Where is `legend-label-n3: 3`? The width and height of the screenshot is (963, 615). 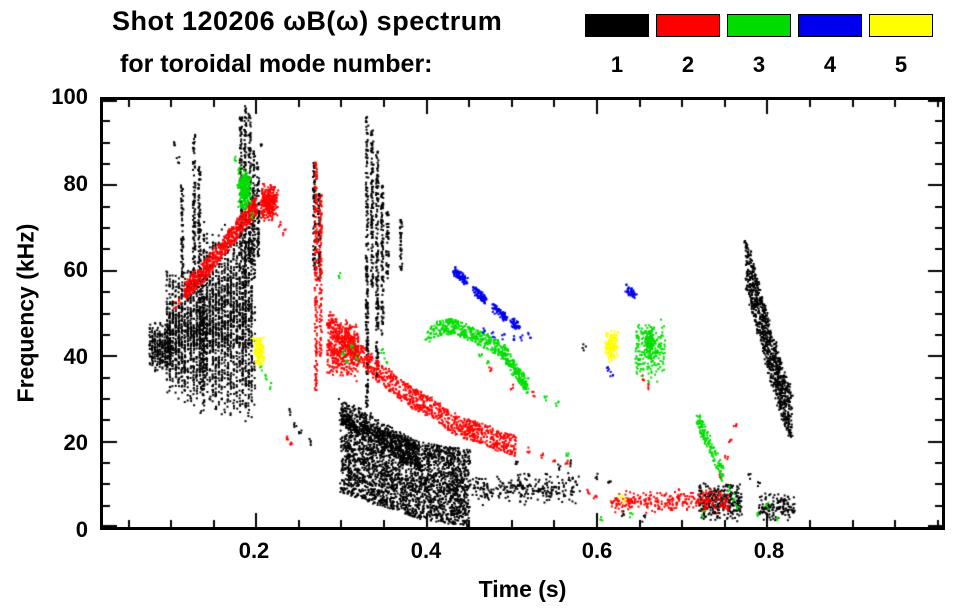
legend-label-n3: 3 is located at coordinates (759, 64).